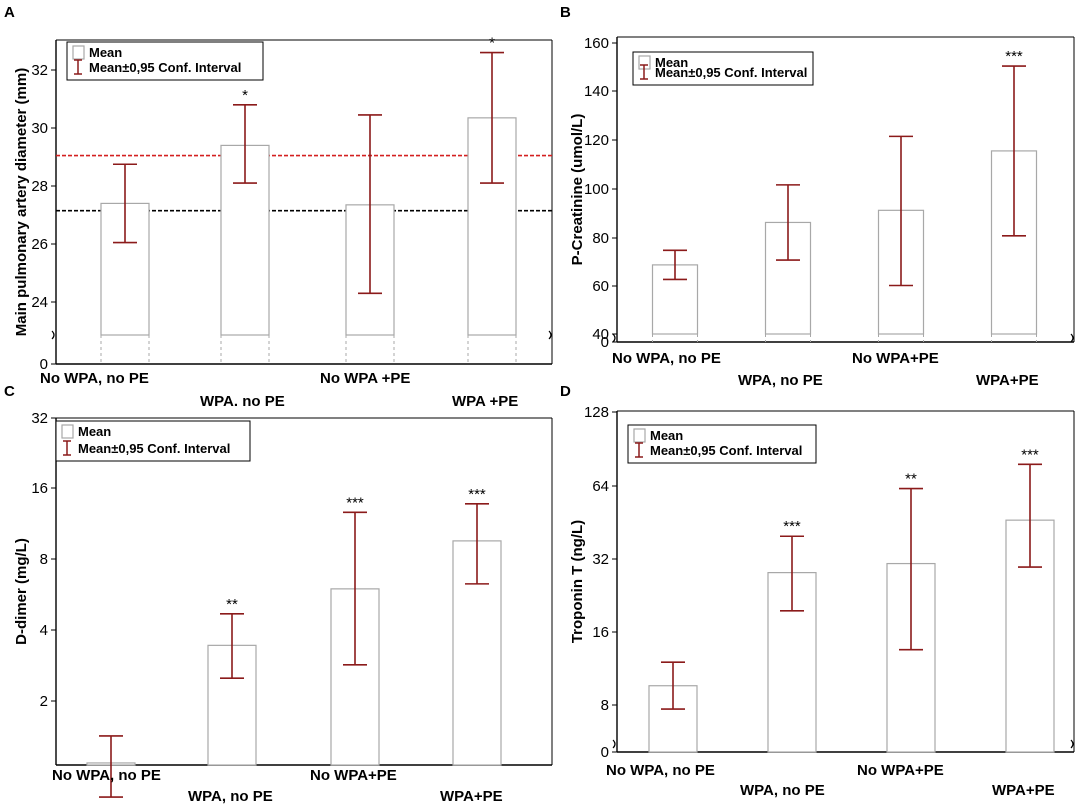  What do you see at coordinates (39, 186) in the screenshot?
I see `y-tick-label: 28` at bounding box center [39, 186].